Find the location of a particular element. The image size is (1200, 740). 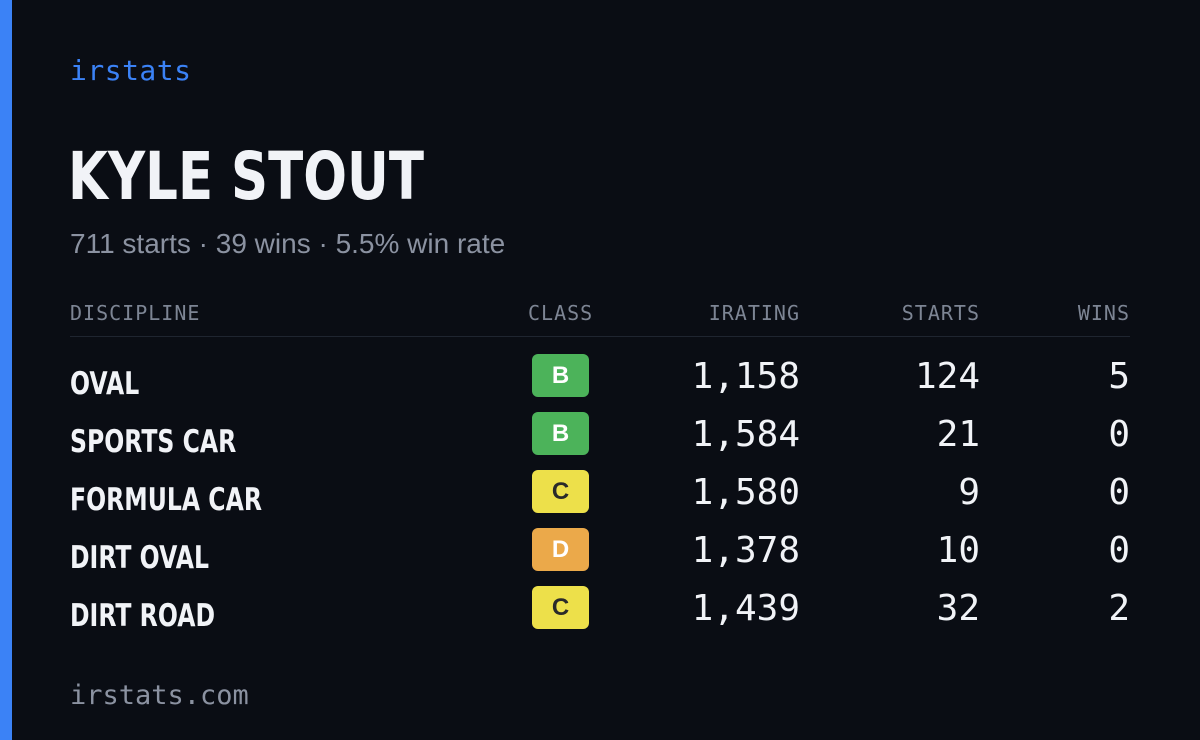

discipline-name: FORMULA CAR is located at coordinates (166, 500).